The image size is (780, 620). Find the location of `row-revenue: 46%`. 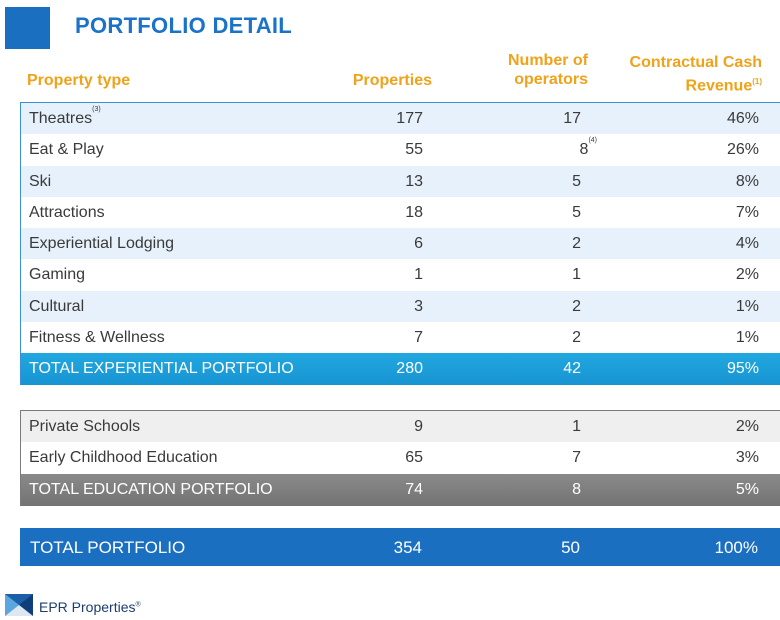

row-revenue: 46% is located at coordinates (742, 118).